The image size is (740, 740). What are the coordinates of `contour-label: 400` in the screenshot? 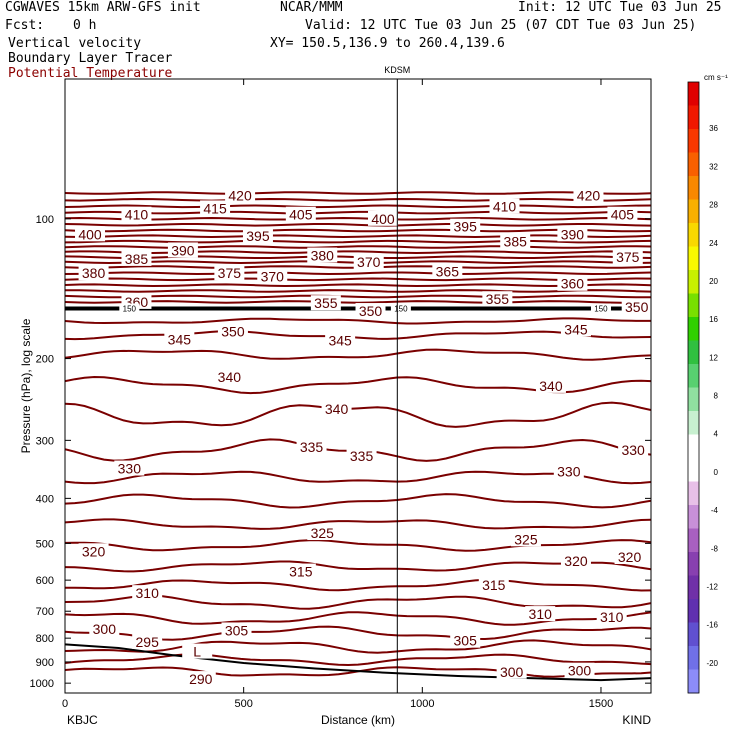 It's located at (90, 234).